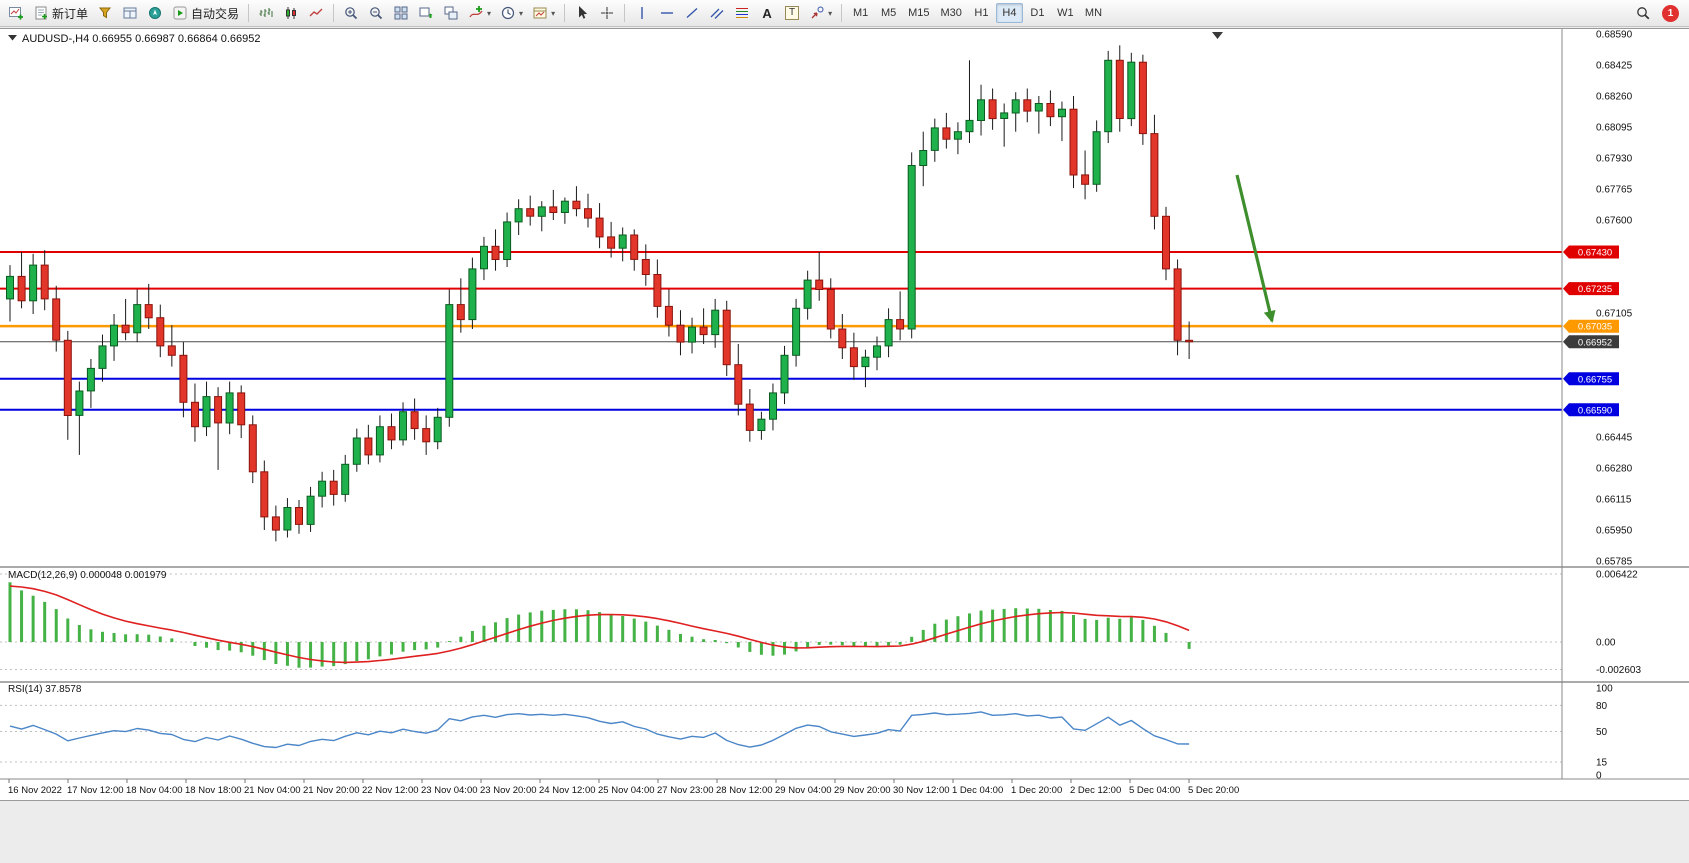  Describe the element at coordinates (60, 13) in the screenshot. I see `new-order-button: 新订单` at that location.